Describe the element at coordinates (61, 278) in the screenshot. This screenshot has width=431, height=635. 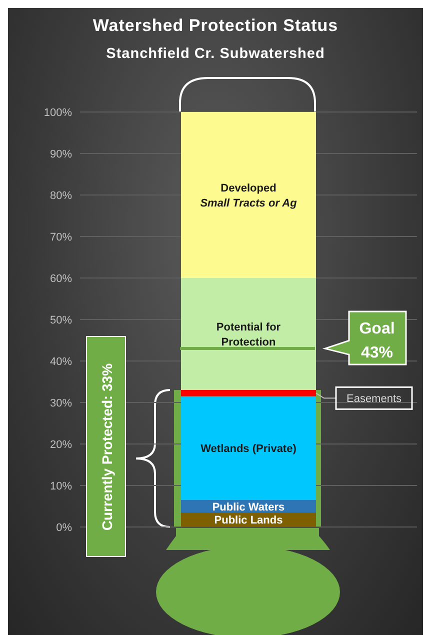
I see `y-tick-label: 60%` at that location.